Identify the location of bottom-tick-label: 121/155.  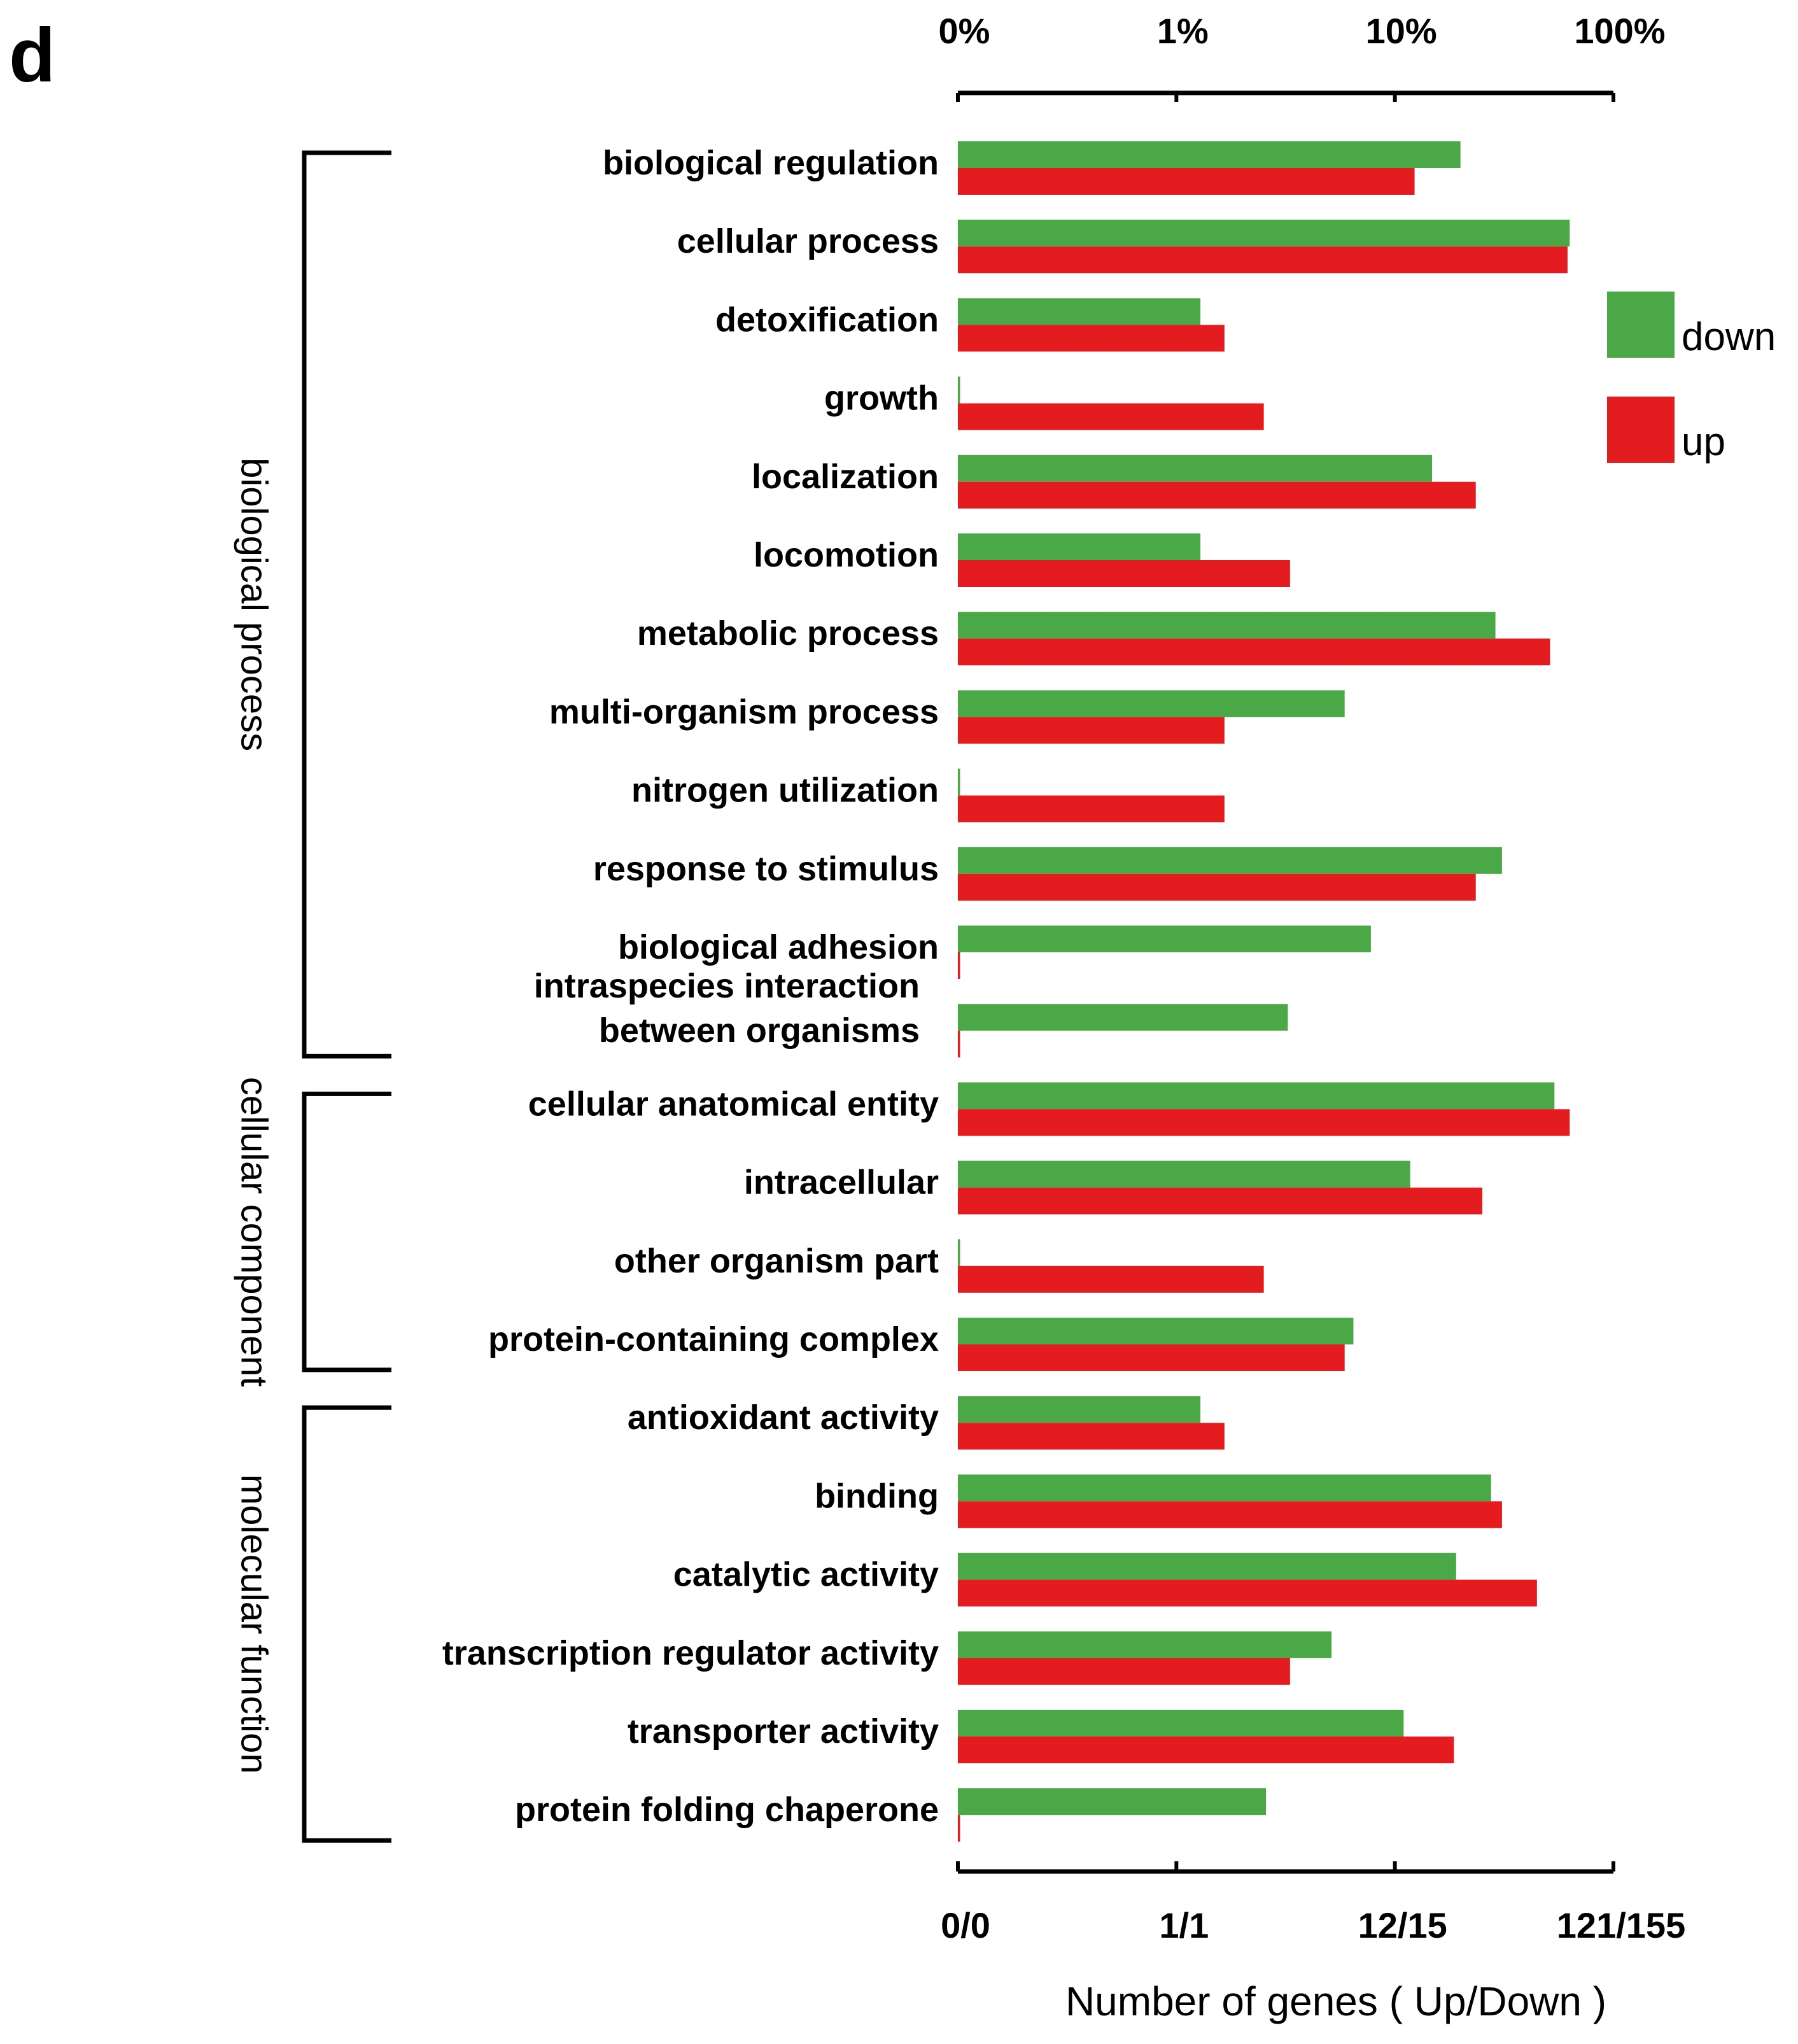
(1621, 1925).